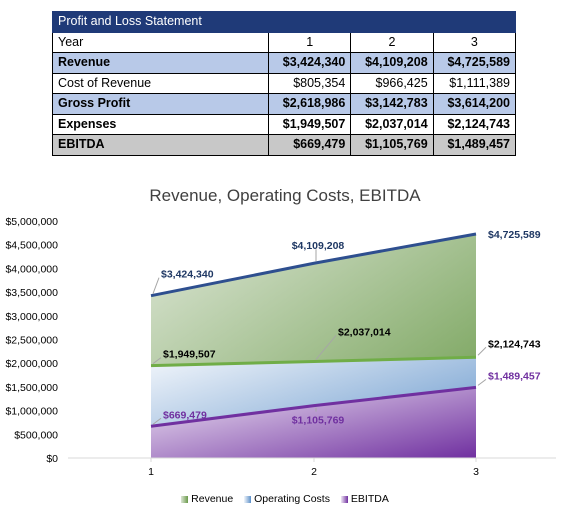 The image size is (570, 515). I want to click on y-tick-label: $4,500,000, so click(31, 246).